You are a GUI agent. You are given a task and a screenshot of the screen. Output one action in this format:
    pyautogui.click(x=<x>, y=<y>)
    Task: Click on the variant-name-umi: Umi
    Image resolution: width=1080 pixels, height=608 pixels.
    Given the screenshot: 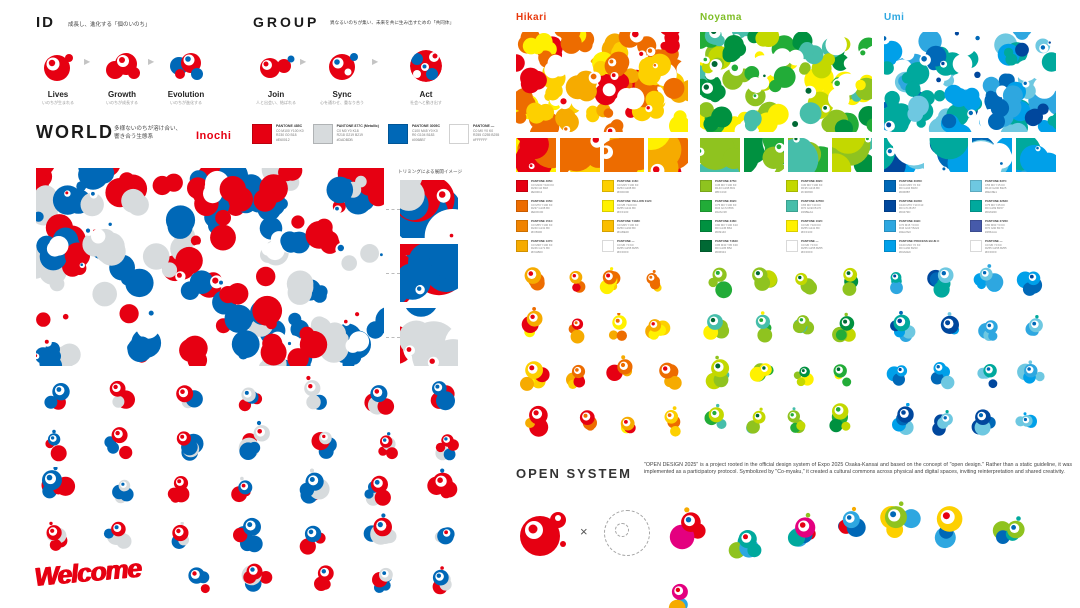 What is the action you would take?
    pyautogui.click(x=894, y=17)
    